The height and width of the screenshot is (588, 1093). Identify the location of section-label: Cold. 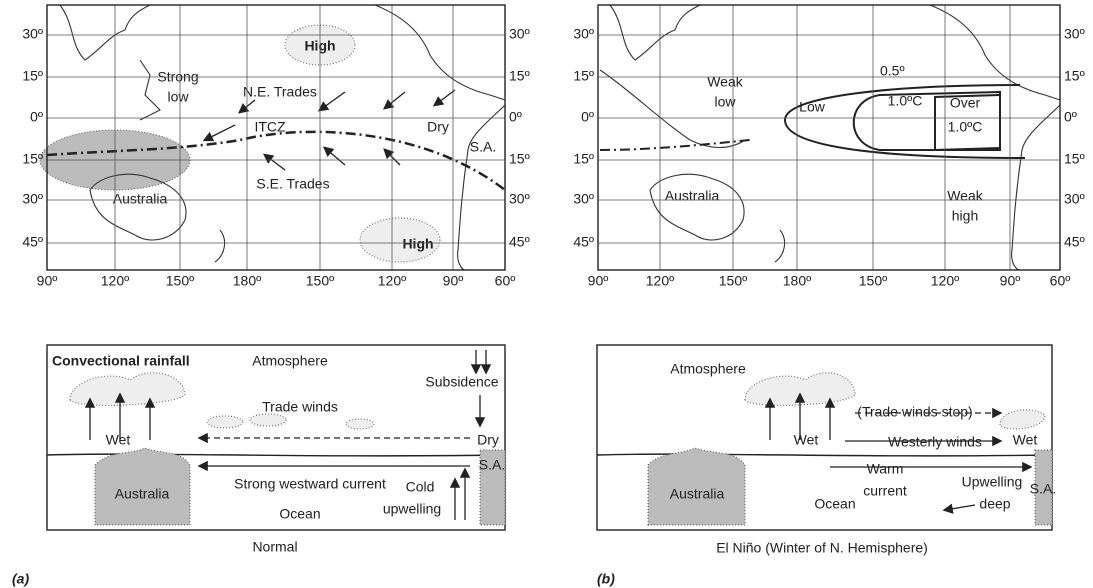
(420, 487).